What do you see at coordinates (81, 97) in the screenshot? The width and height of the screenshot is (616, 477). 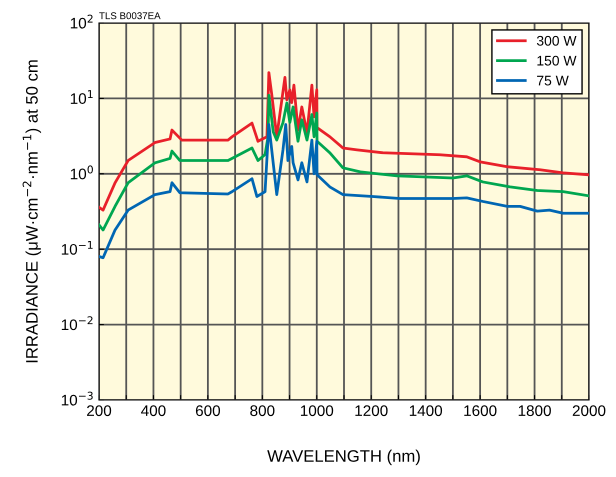 I see `y-tick-label: 10$^{1}$` at bounding box center [81, 97].